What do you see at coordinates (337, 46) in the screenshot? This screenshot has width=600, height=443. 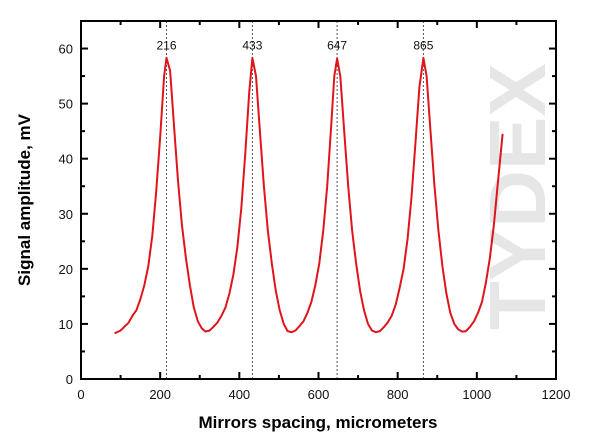 I see `peak-label: 647` at bounding box center [337, 46].